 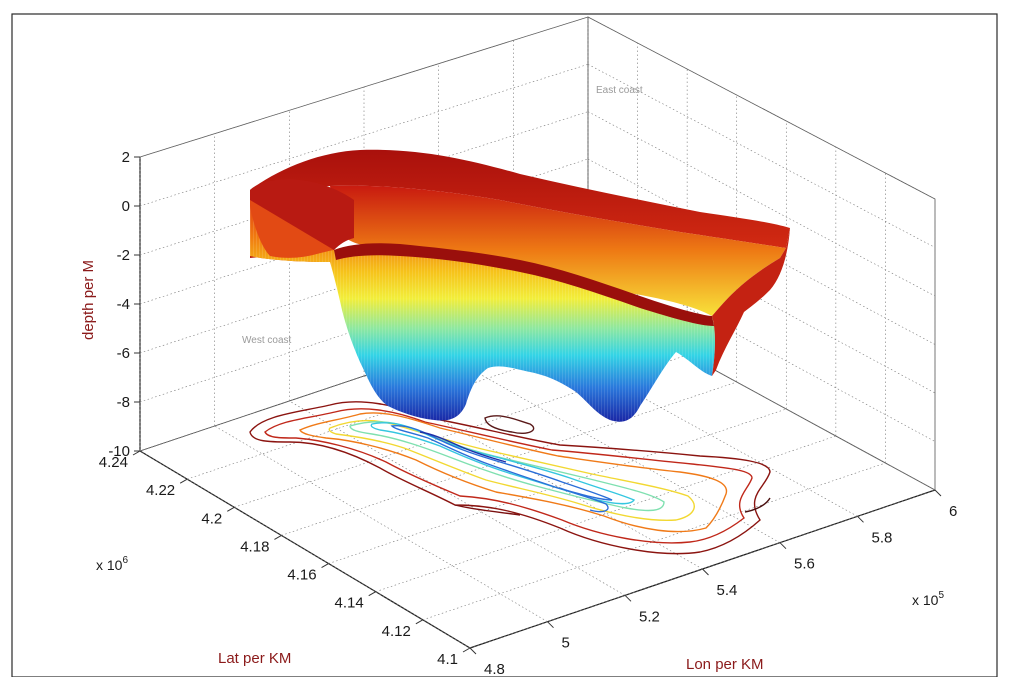 I want to click on x-axis-title: Lon per KM, so click(x=725, y=664).